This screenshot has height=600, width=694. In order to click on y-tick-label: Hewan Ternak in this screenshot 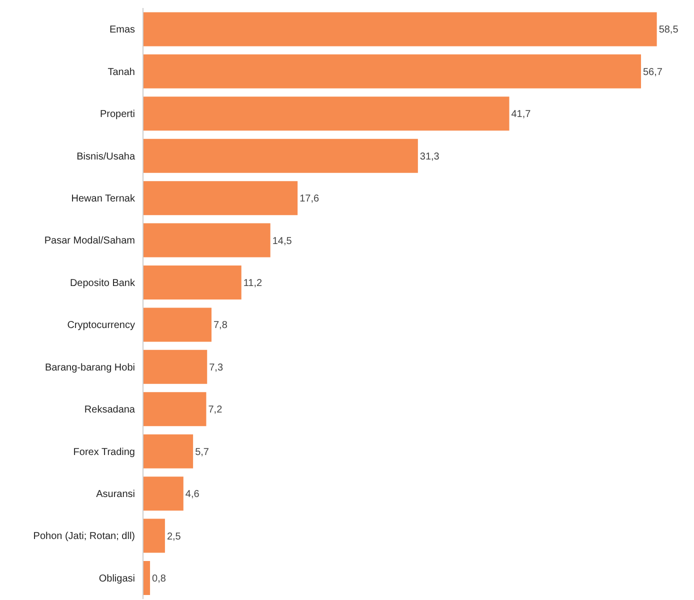, I will do `click(103, 199)`.